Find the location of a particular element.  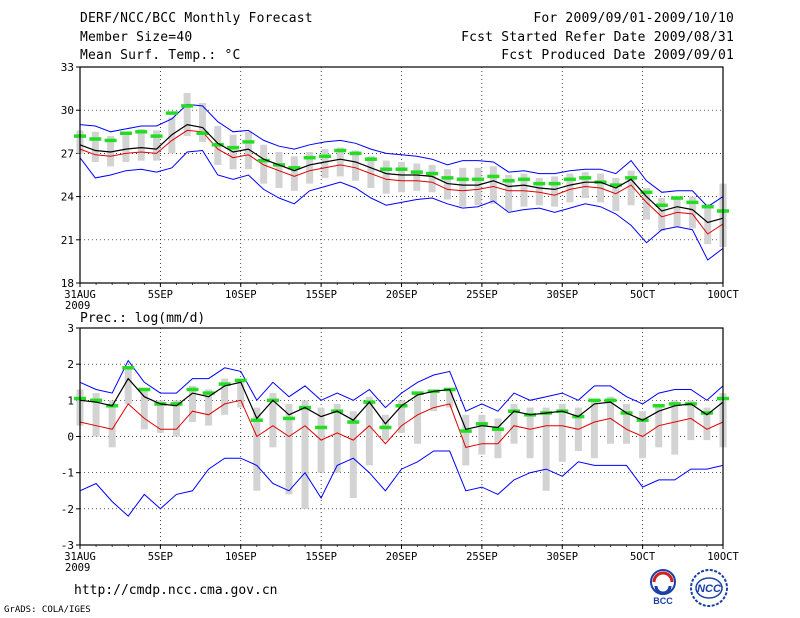

prec-xtick-label: 5OCT is located at coordinates (643, 557).